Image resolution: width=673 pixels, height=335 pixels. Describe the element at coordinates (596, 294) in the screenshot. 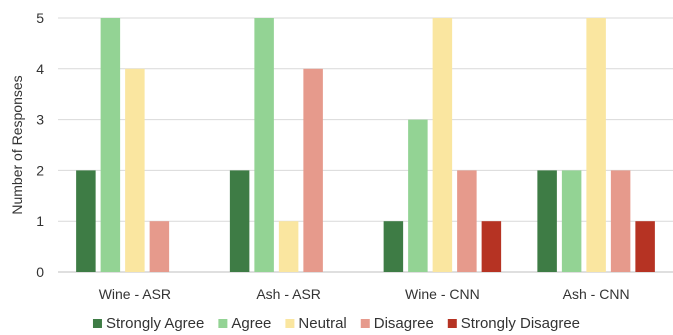

I see `x-tick-label: Ash - CNN` at that location.